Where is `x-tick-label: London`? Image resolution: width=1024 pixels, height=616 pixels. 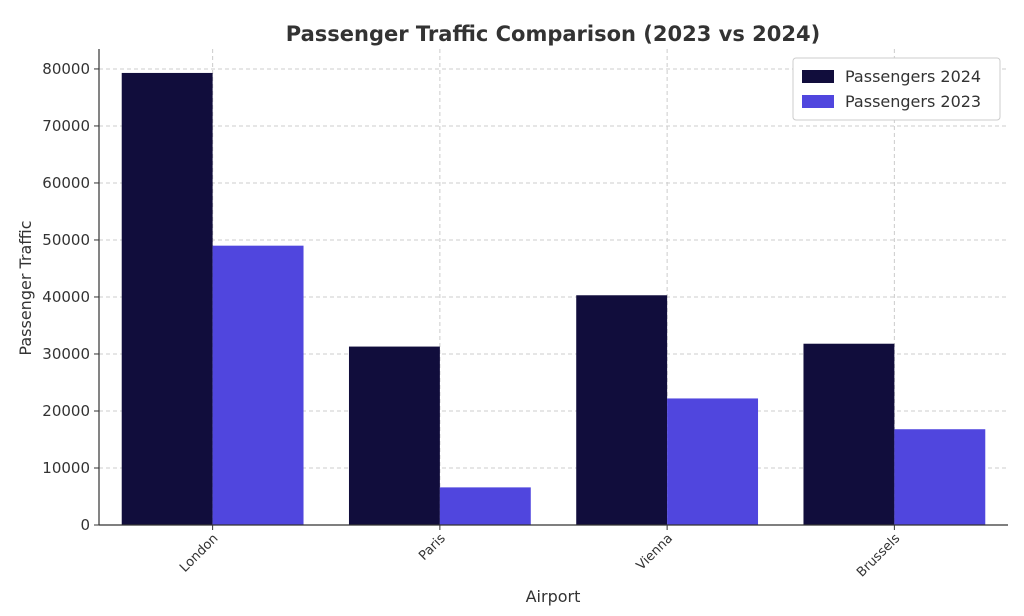 x-tick-label: London is located at coordinates (199, 553).